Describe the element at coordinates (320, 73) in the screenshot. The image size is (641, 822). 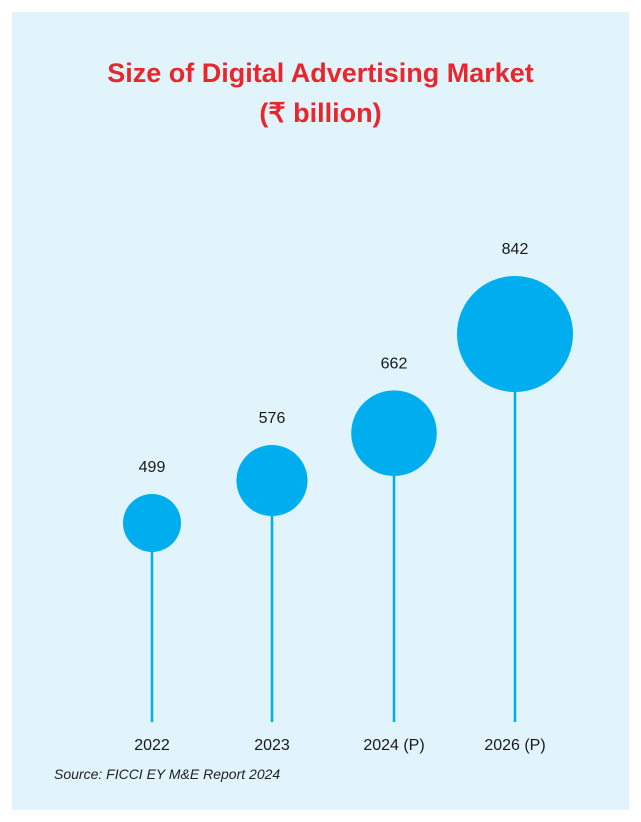
I see `chart-title: Size of Digital Advertising Market` at that location.